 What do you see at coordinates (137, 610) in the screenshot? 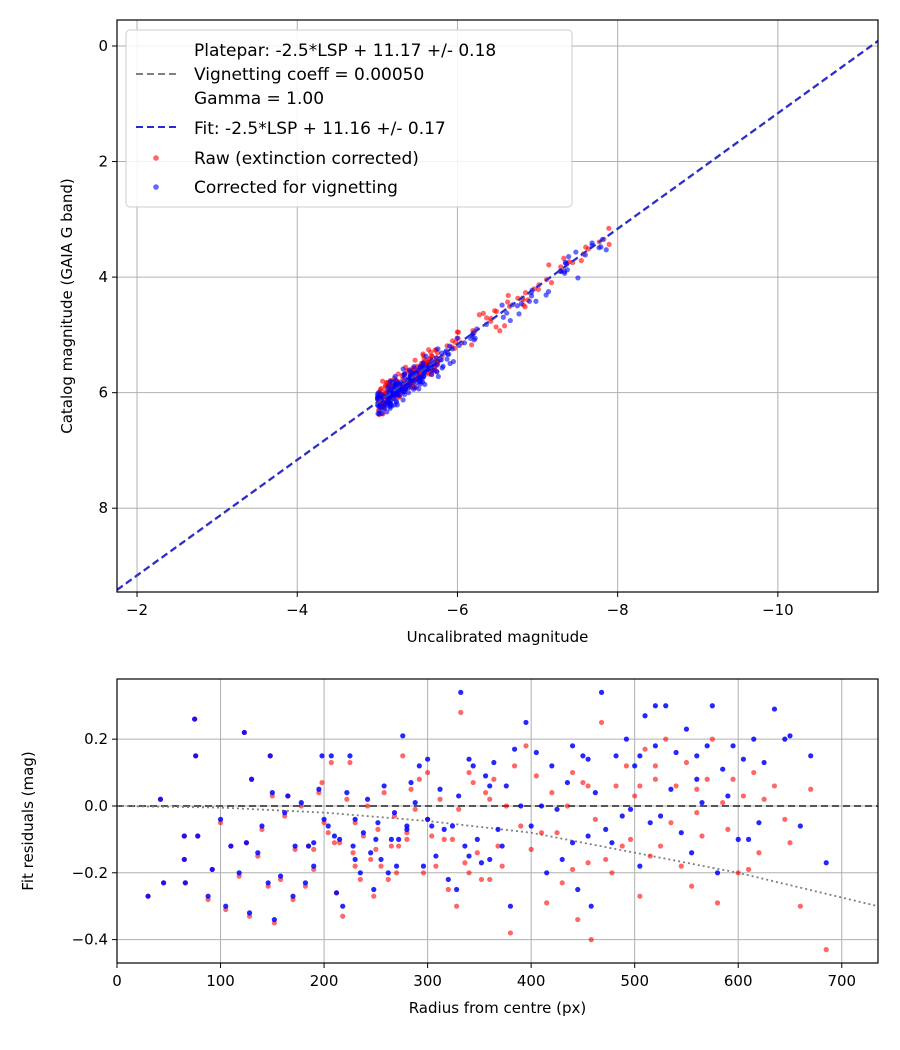
I see `x-tick-label: −2` at bounding box center [137, 610].